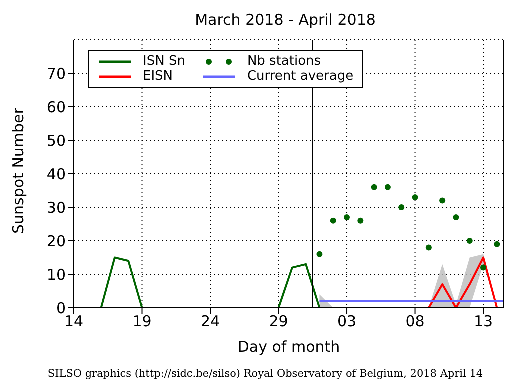 Image resolution: width=515 pixels, height=390 pixels. What do you see at coordinates (164, 61) in the screenshot?
I see `legend-label: ISN Sn` at bounding box center [164, 61].